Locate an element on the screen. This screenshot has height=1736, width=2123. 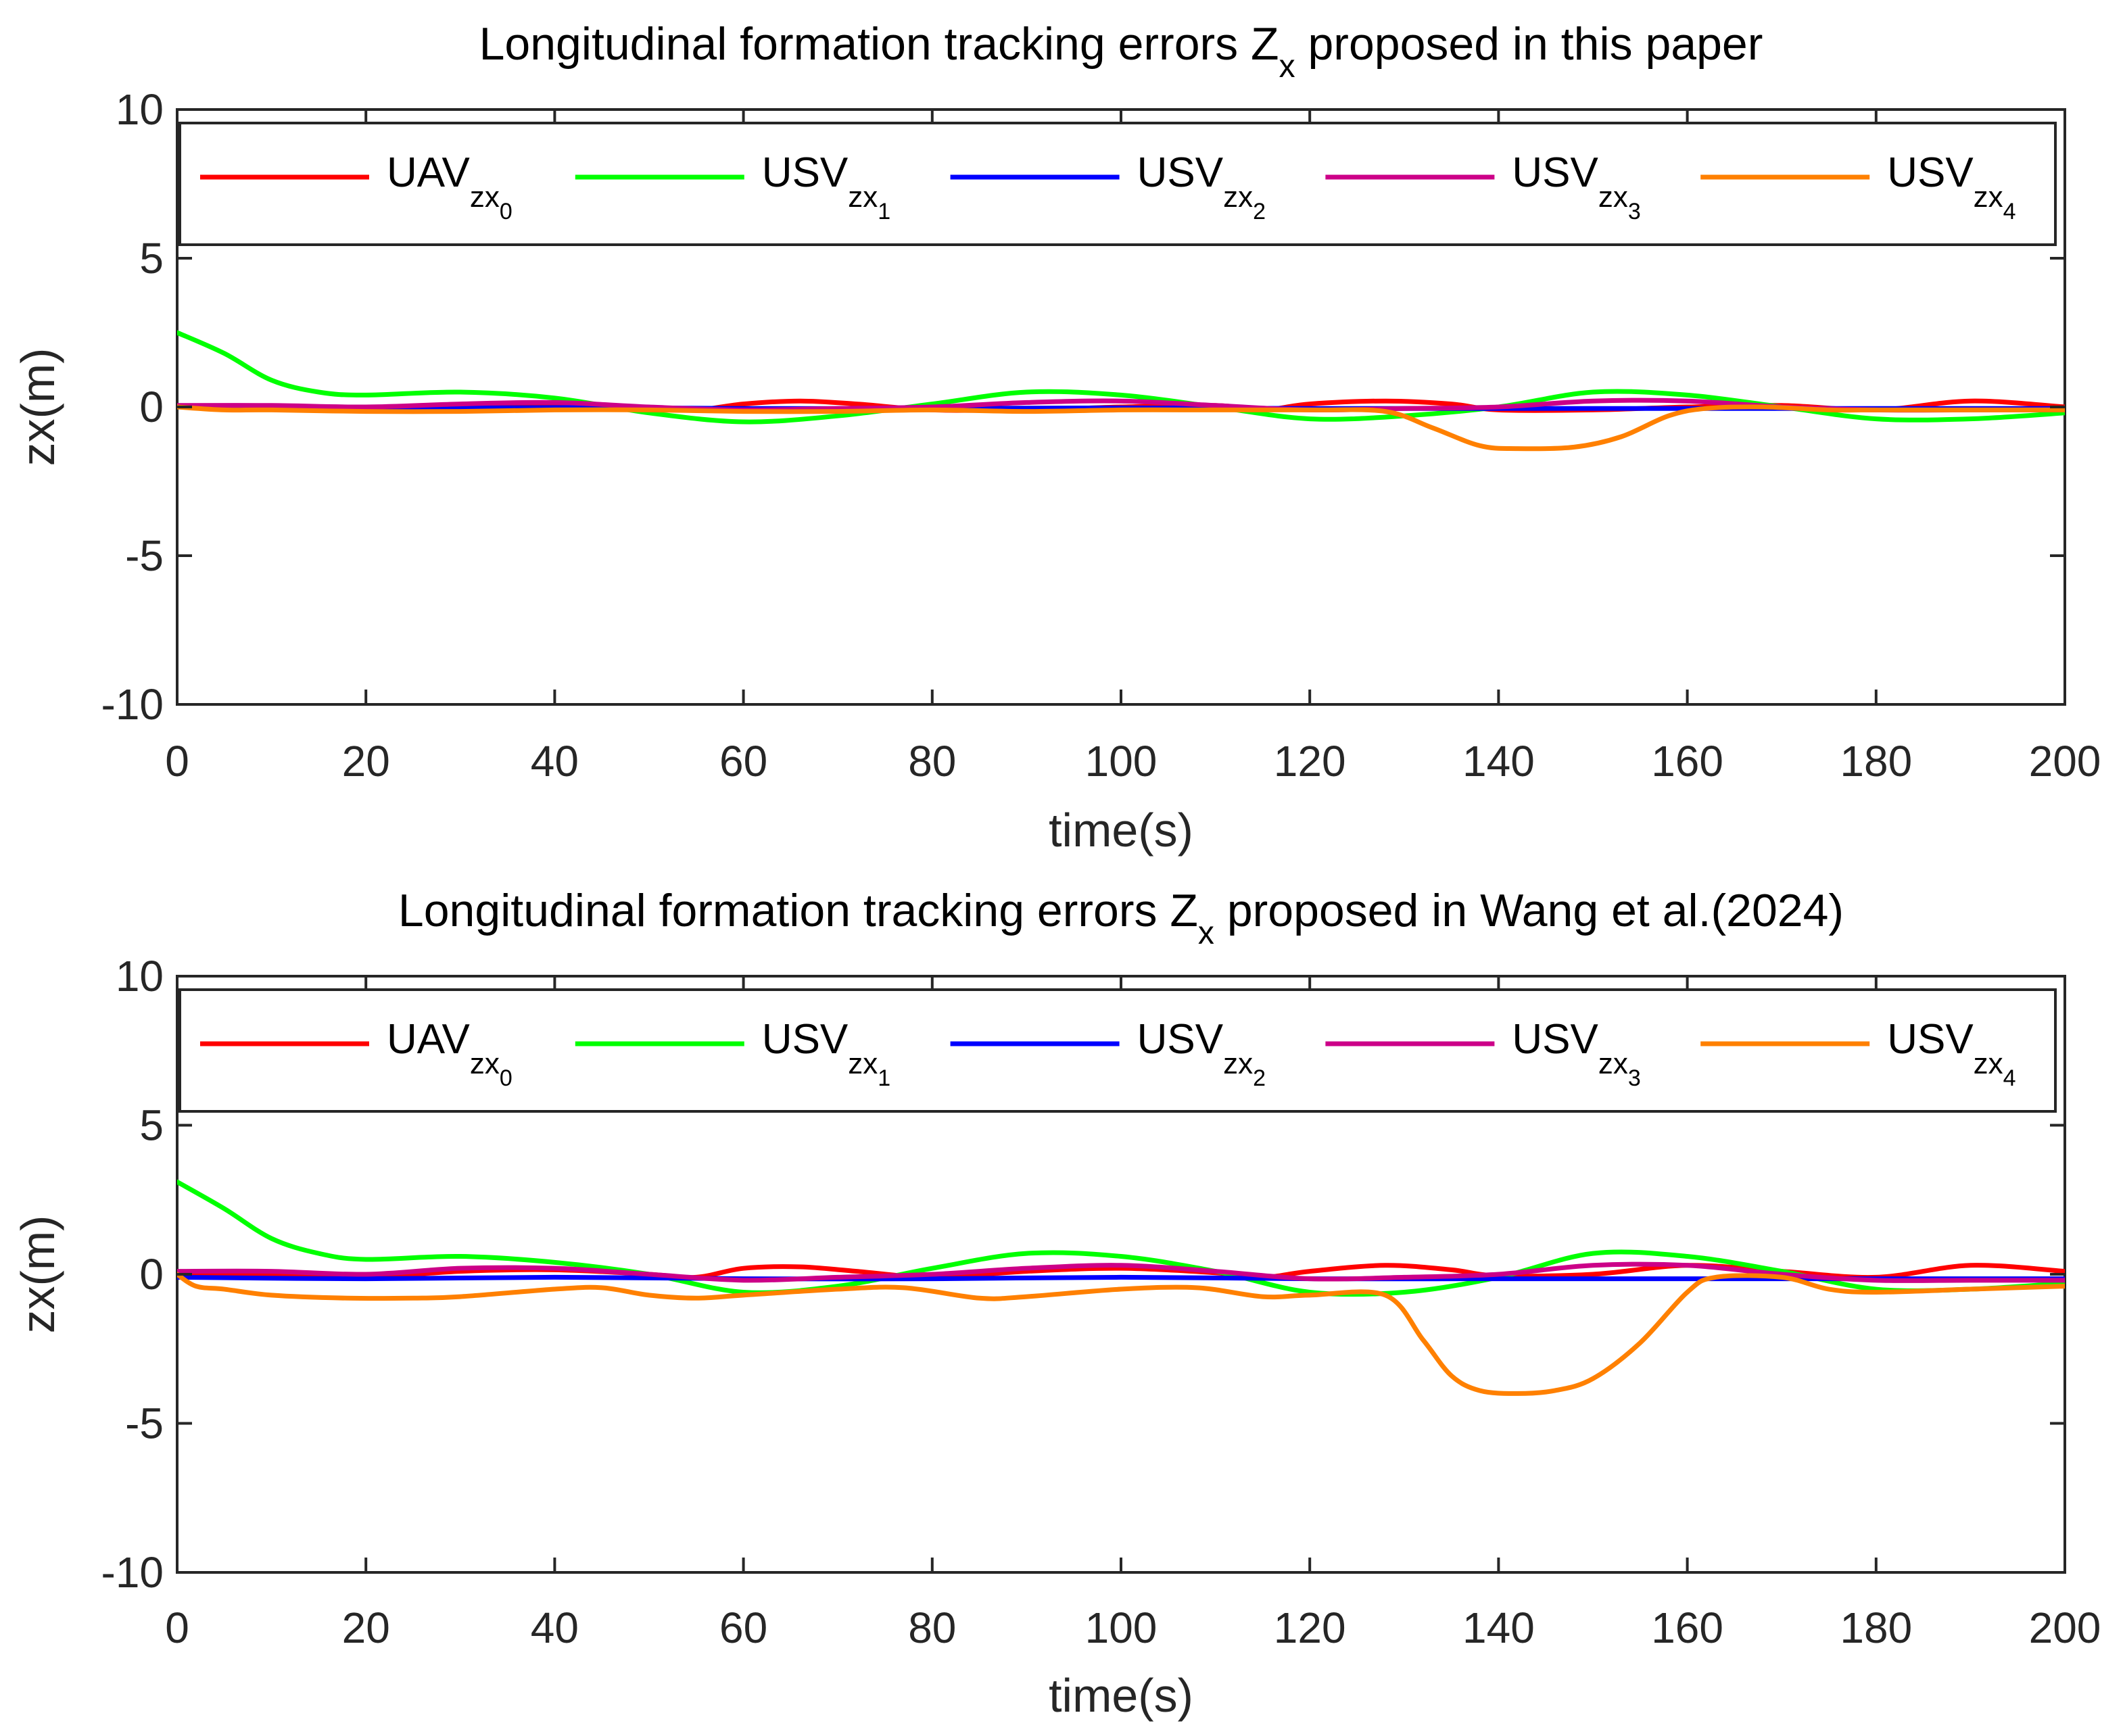
y-axis-label: zx(m) is located at coordinates (38, 1274).